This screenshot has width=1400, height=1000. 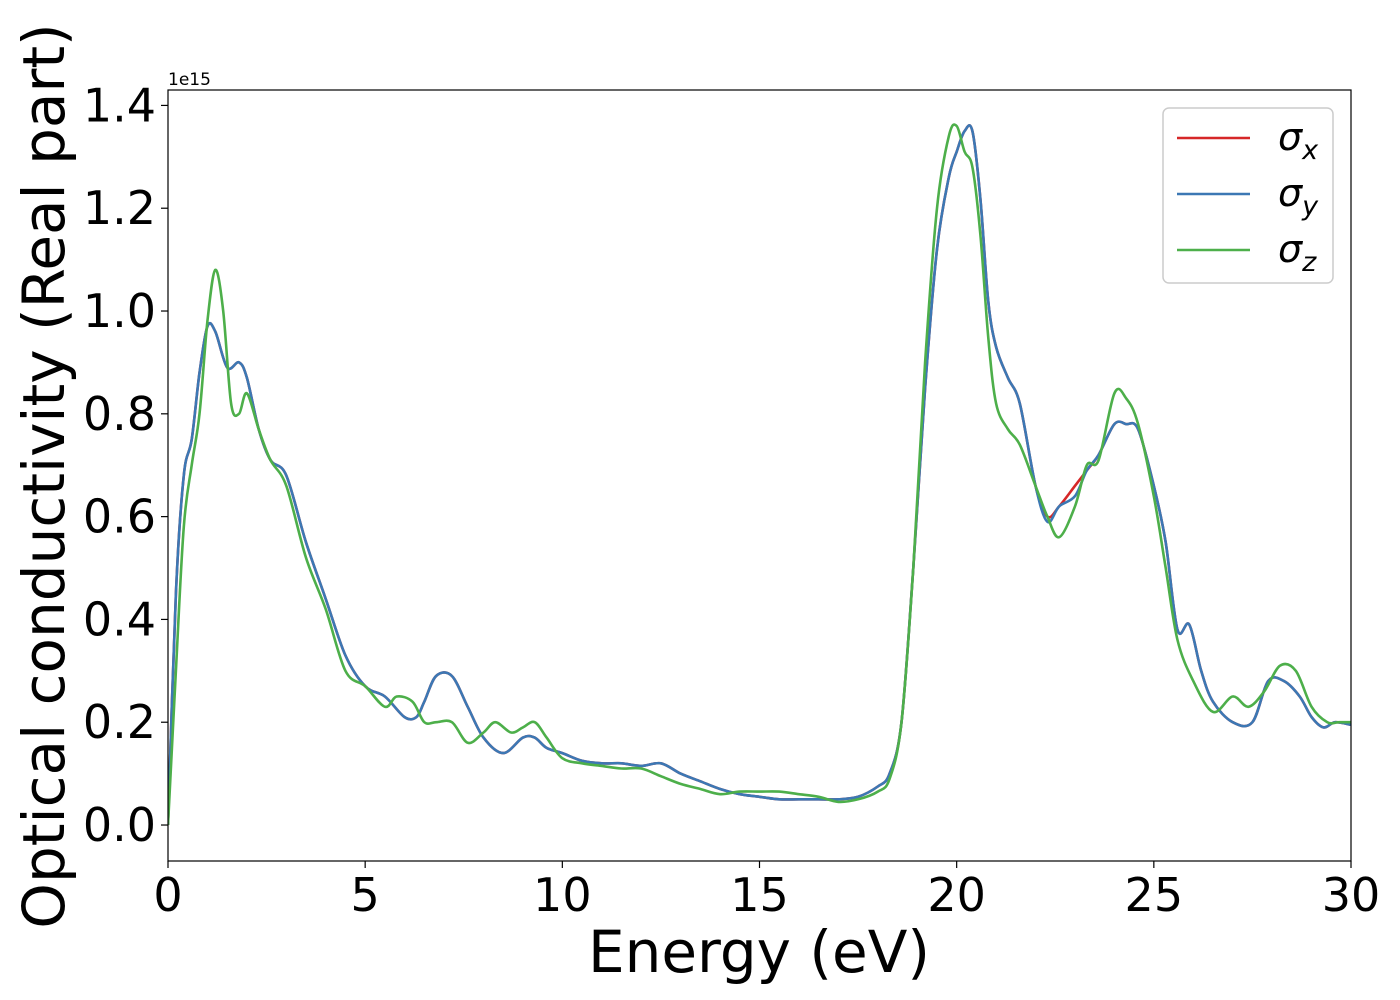 I want to click on y-axis-label: Optical conductivity (Real part), so click(x=44, y=475).